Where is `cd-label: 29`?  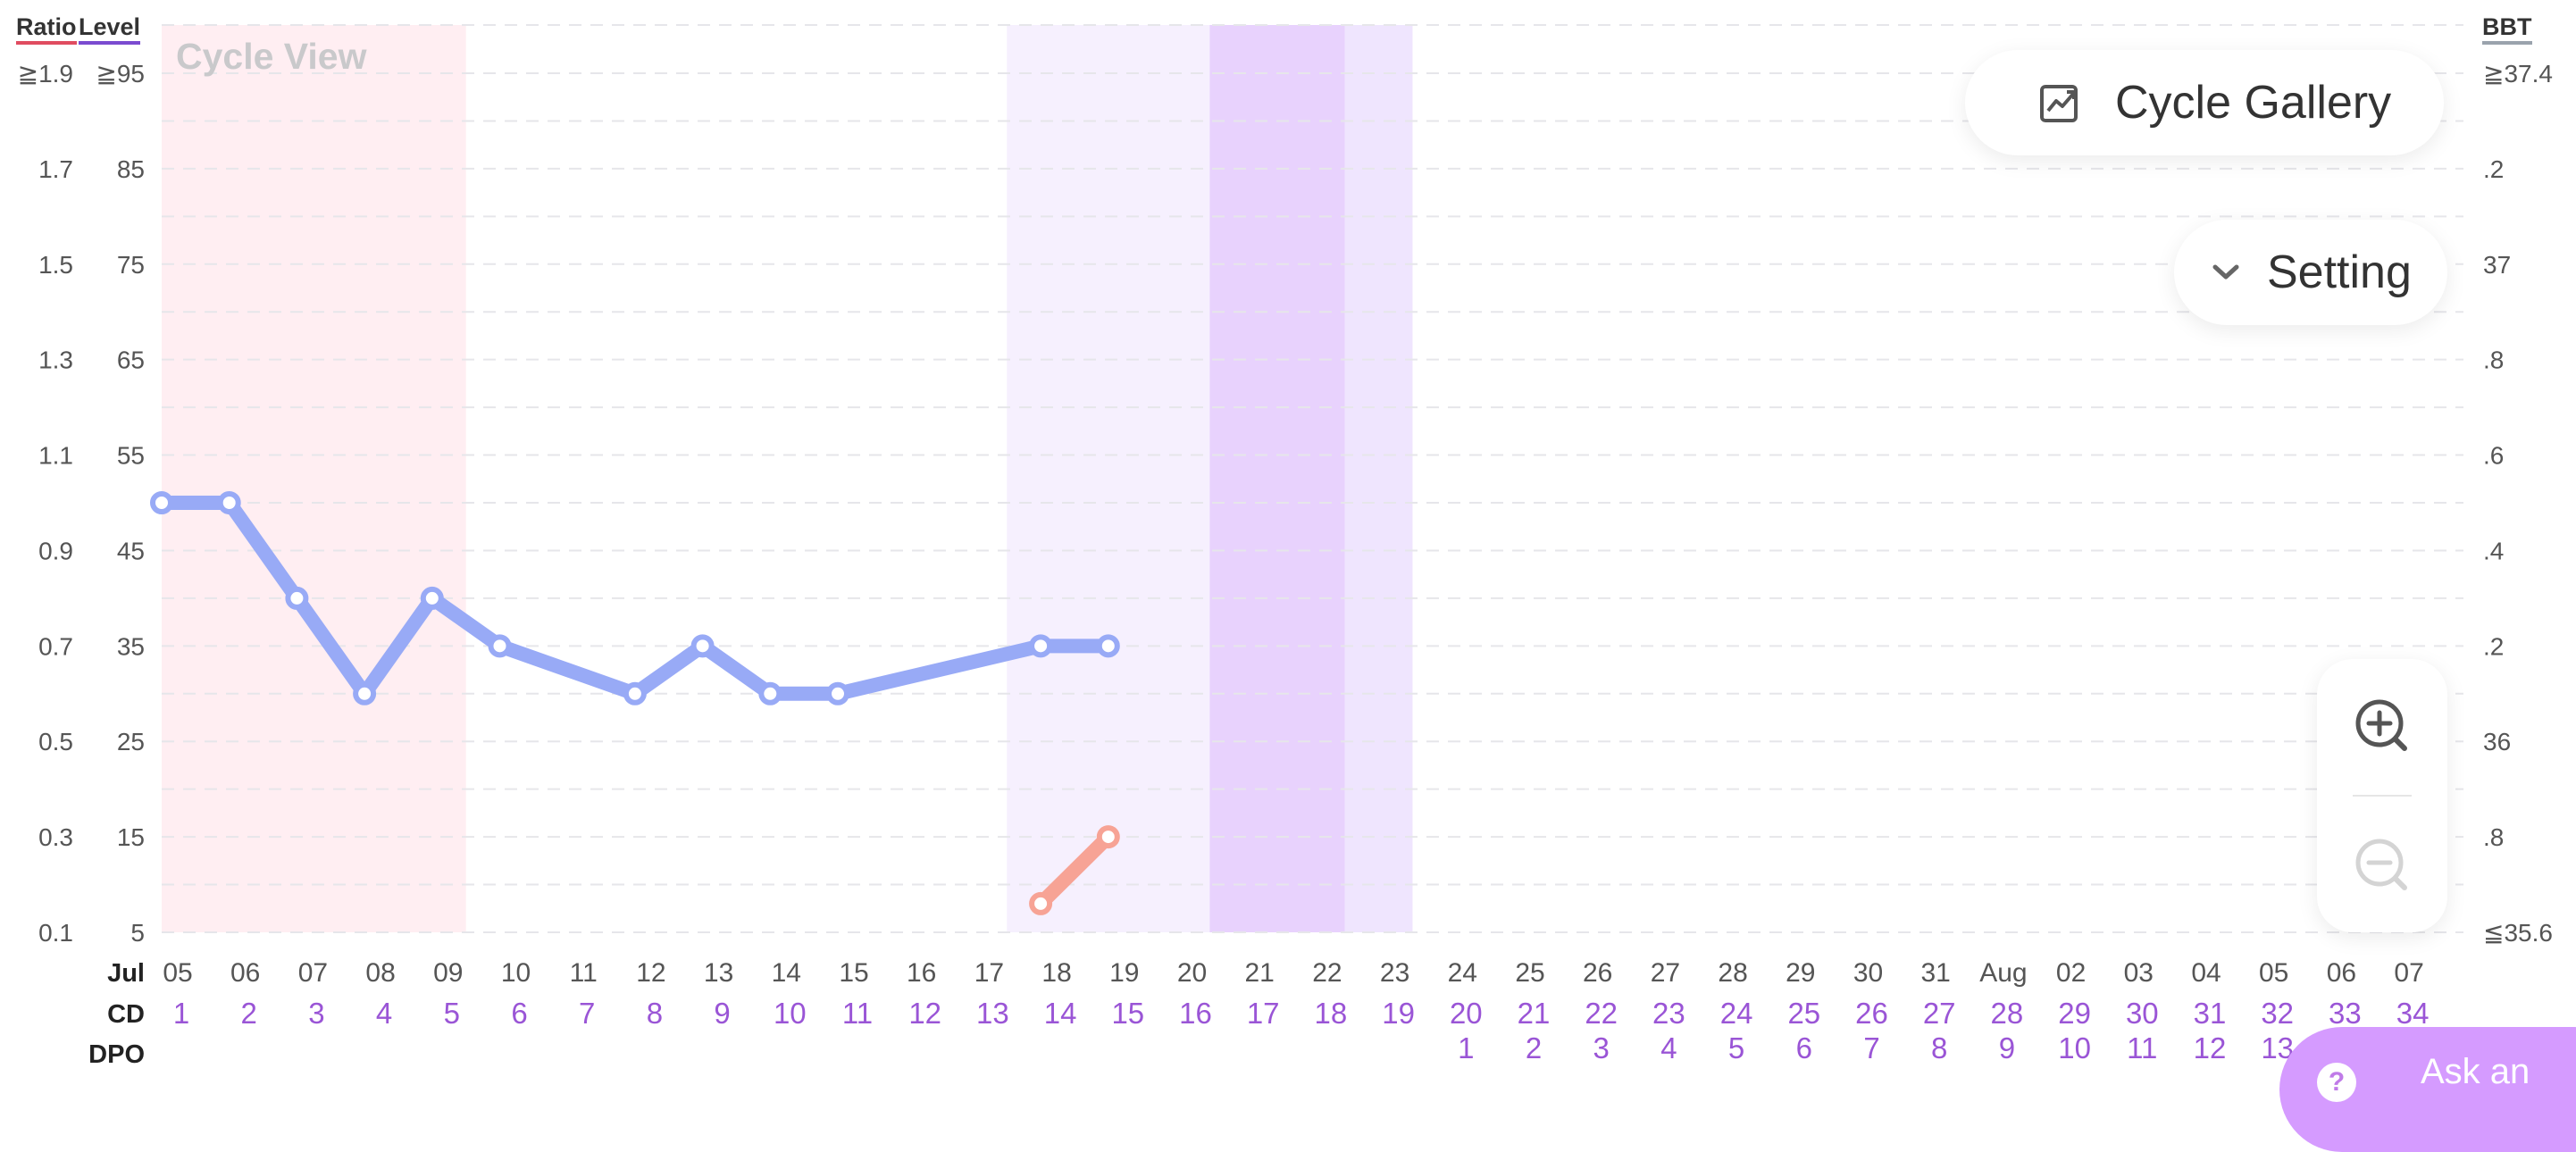
cd-label: 29 is located at coordinates (2074, 1013).